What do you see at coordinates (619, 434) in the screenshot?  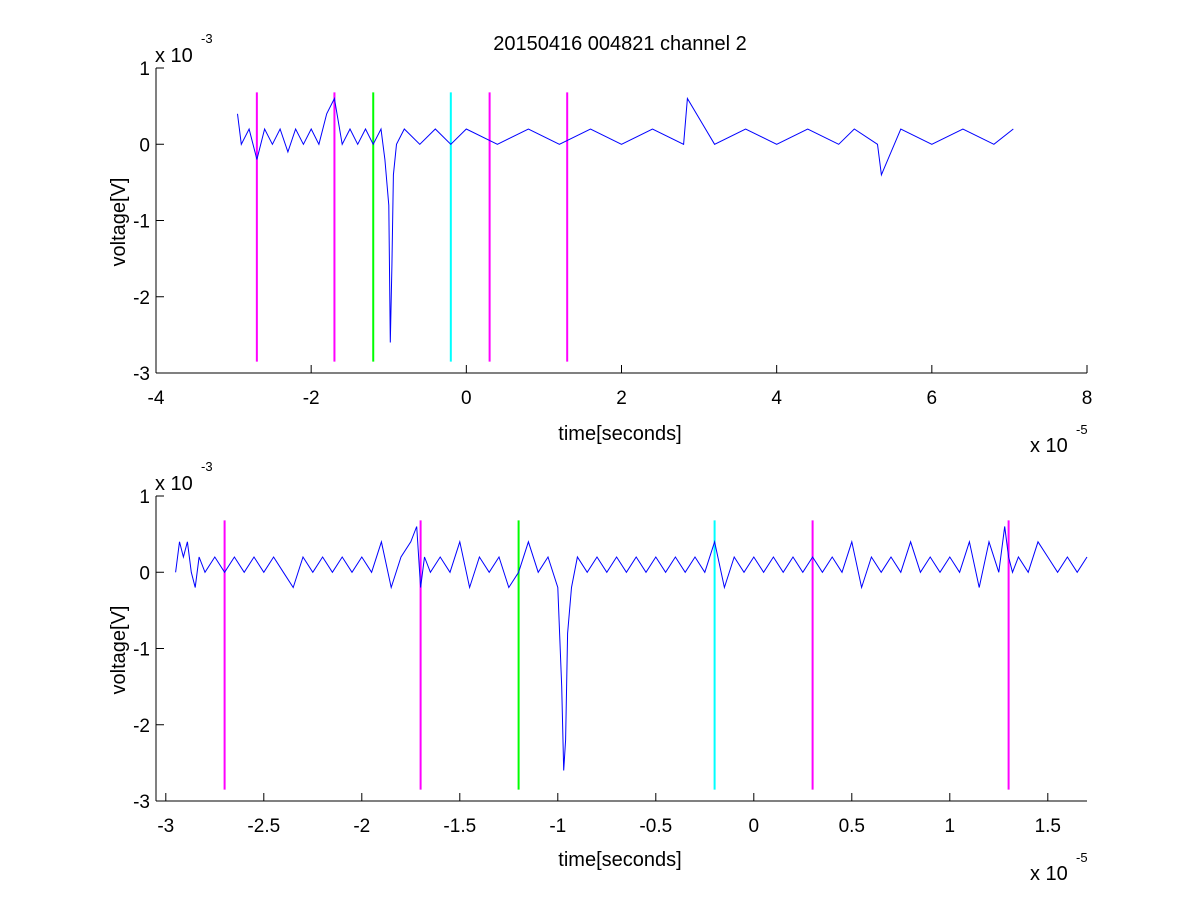 I see `x-axis-label-top: time[seconds]` at bounding box center [619, 434].